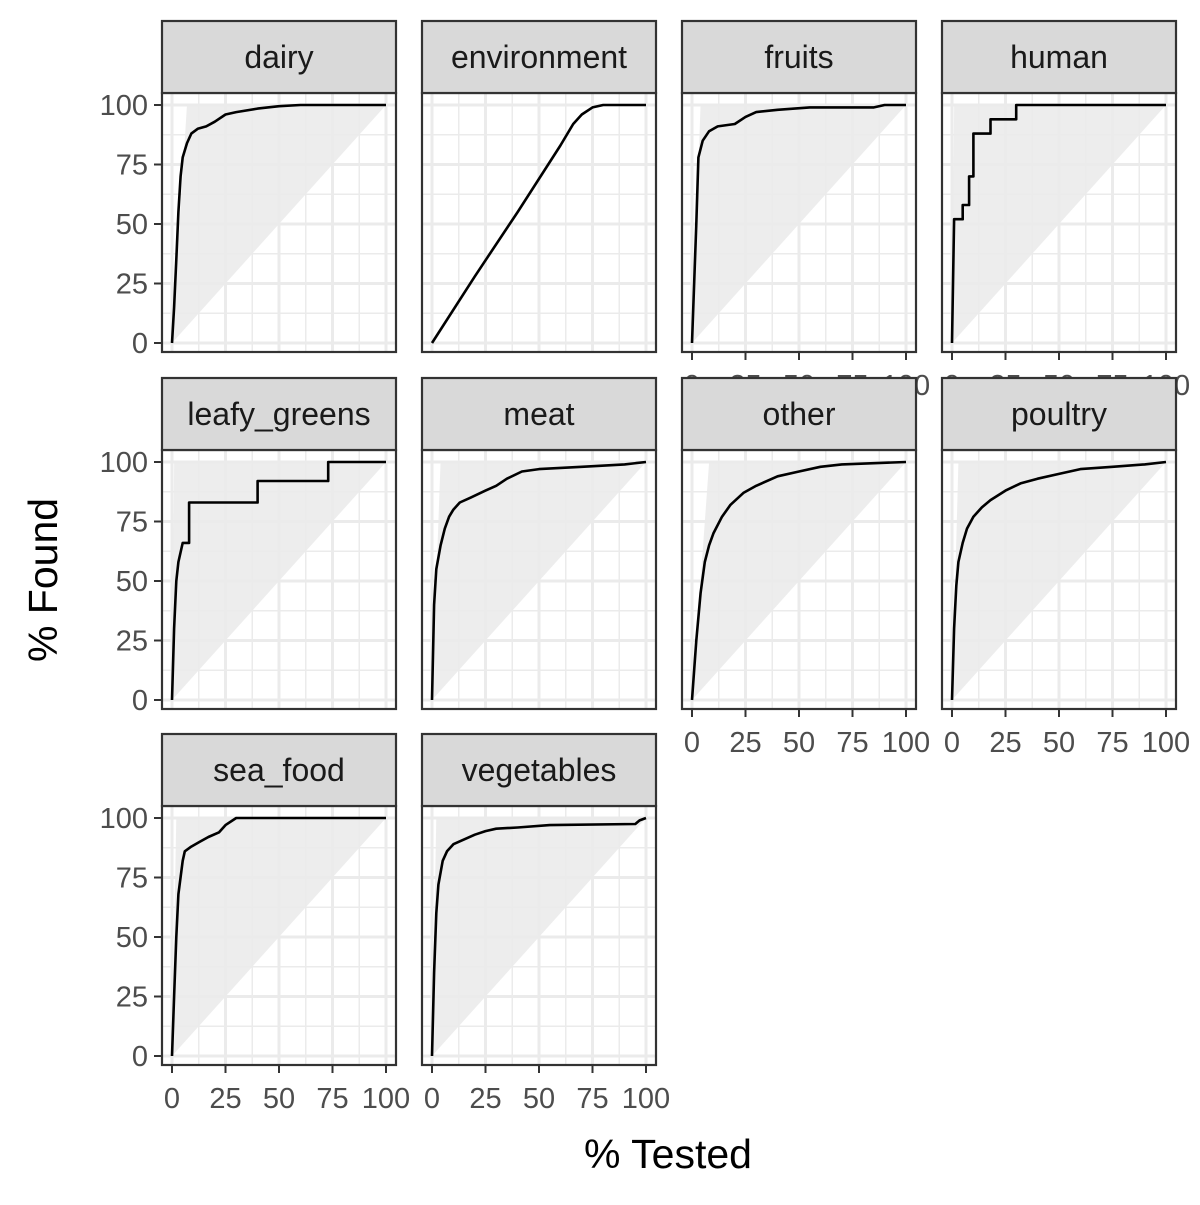  What do you see at coordinates (1059, 743) in the screenshot?
I see `panel-poultry-x-tick-label: 50` at bounding box center [1059, 743].